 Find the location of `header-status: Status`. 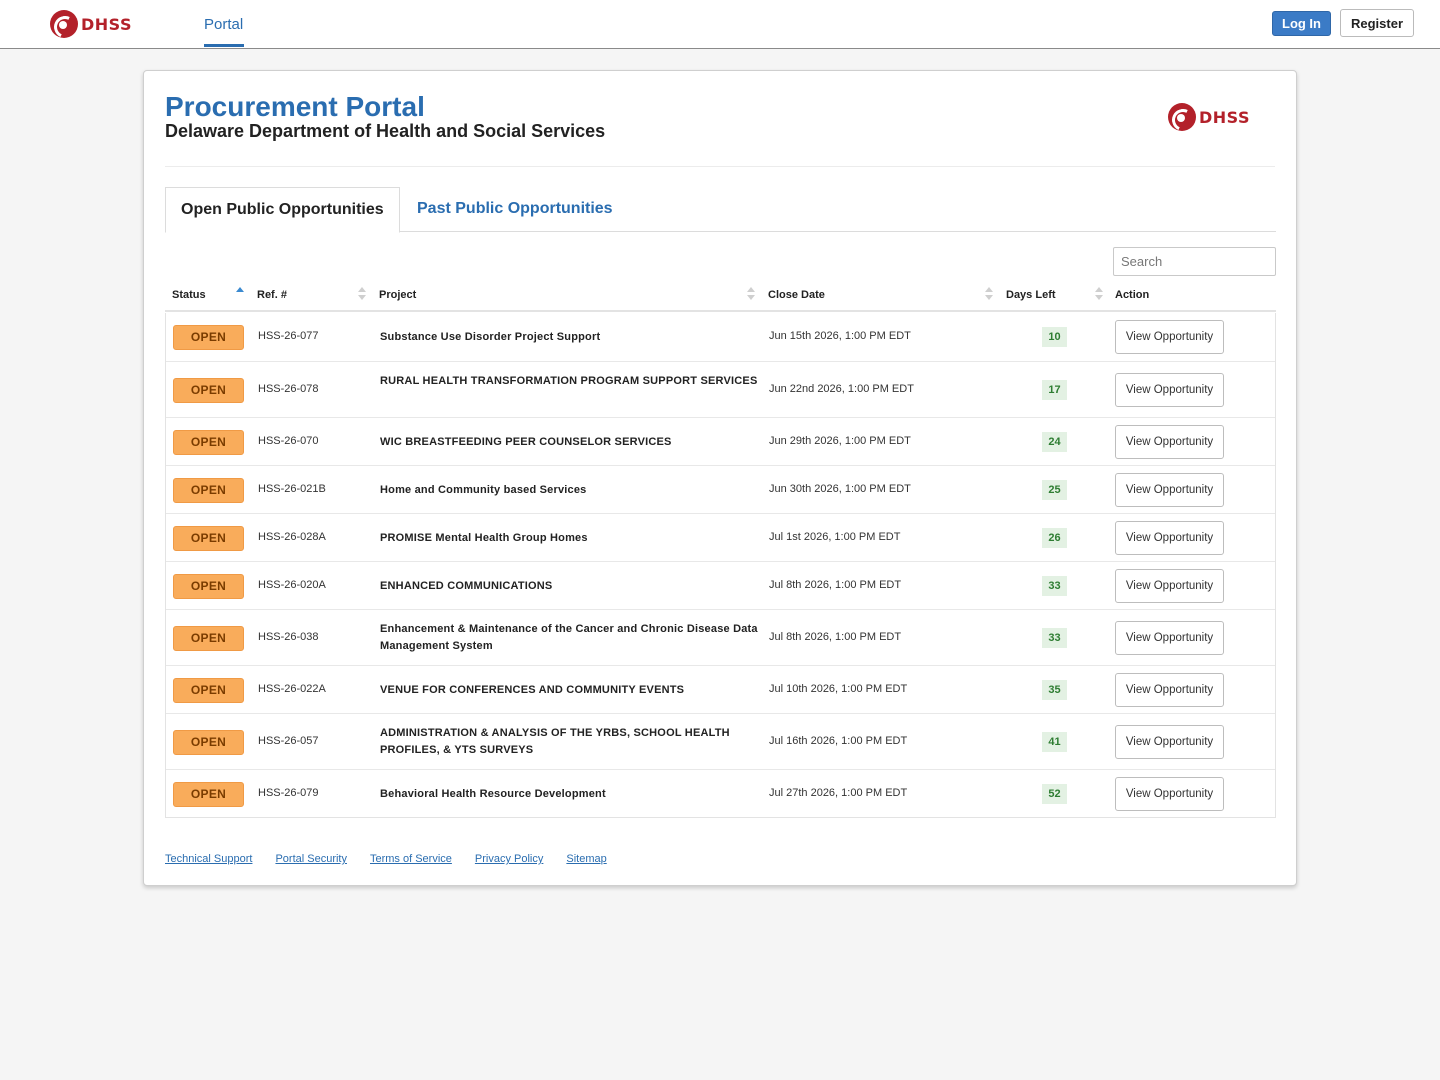

header-status: Status is located at coordinates (189, 295).